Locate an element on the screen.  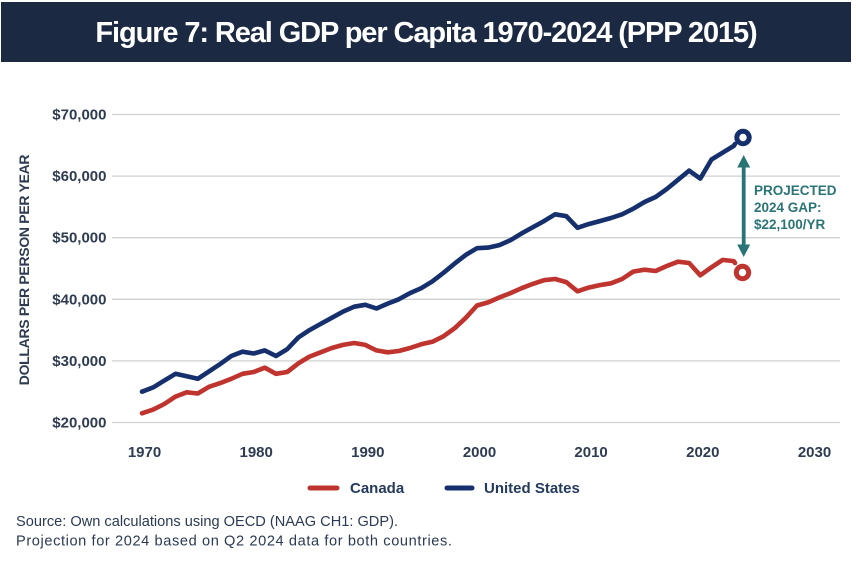
svg-text: 1980 is located at coordinates (256, 452).